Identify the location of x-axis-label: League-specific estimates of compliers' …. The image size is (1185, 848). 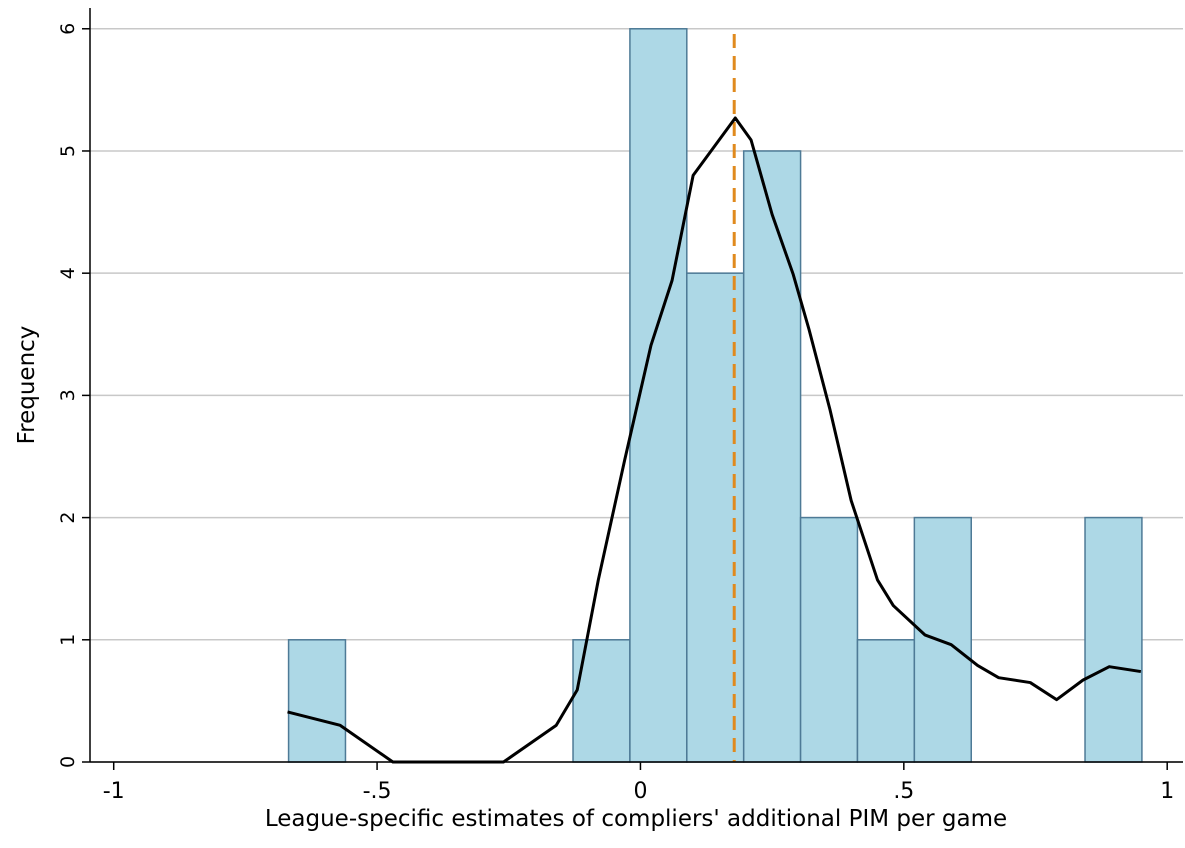
(636, 819).